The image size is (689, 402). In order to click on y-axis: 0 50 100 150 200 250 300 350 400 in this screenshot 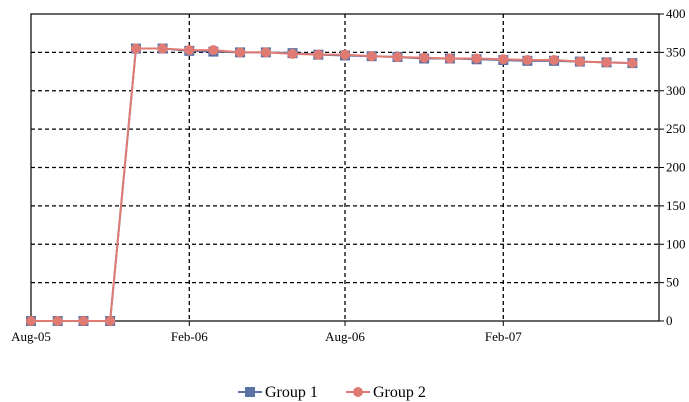, I will do `click(672, 167)`.